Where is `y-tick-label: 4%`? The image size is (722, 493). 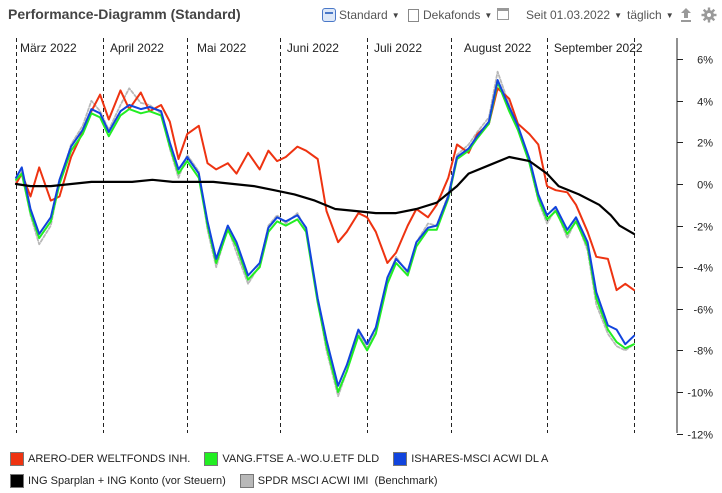 y-tick-label: 4% is located at coordinates (705, 103).